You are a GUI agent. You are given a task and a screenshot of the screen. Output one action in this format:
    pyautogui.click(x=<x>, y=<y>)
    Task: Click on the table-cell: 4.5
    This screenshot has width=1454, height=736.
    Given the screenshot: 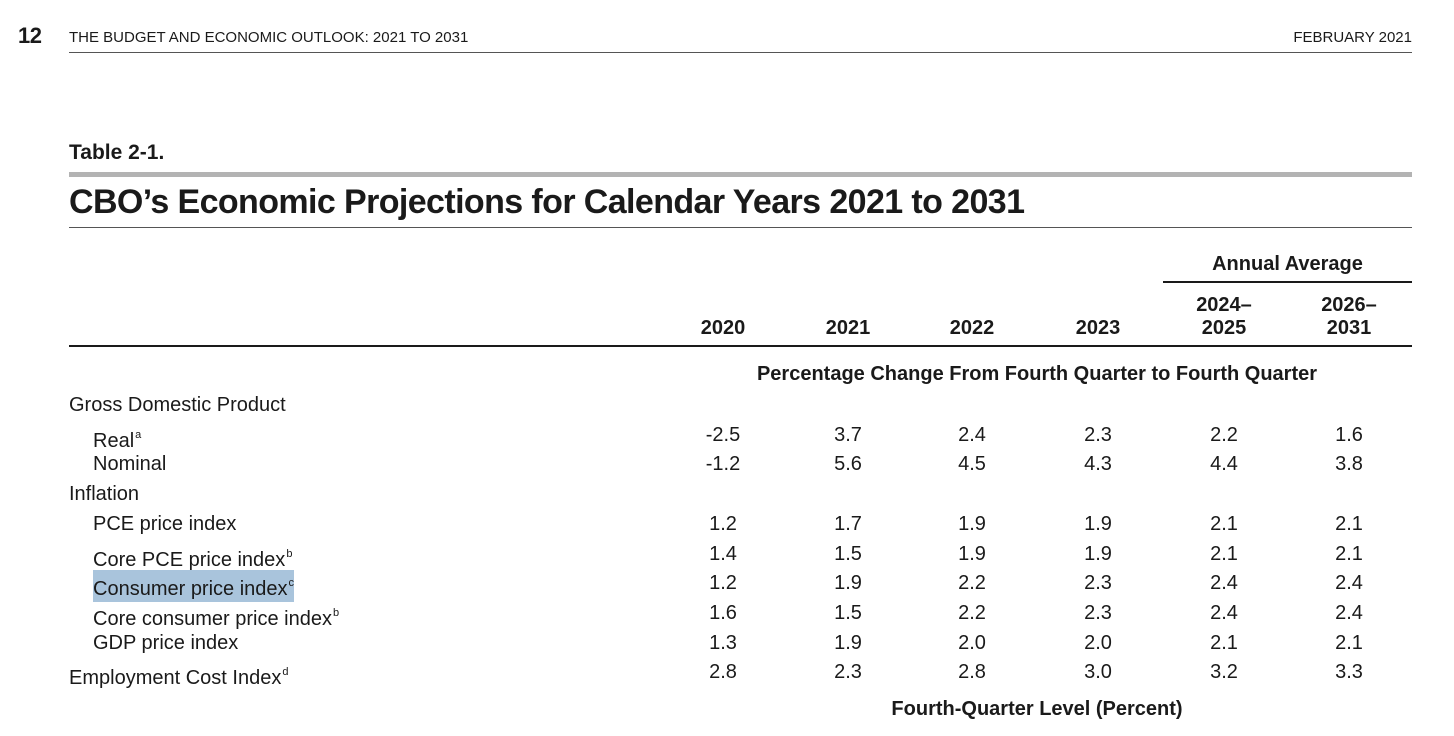 What is the action you would take?
    pyautogui.click(x=972, y=464)
    